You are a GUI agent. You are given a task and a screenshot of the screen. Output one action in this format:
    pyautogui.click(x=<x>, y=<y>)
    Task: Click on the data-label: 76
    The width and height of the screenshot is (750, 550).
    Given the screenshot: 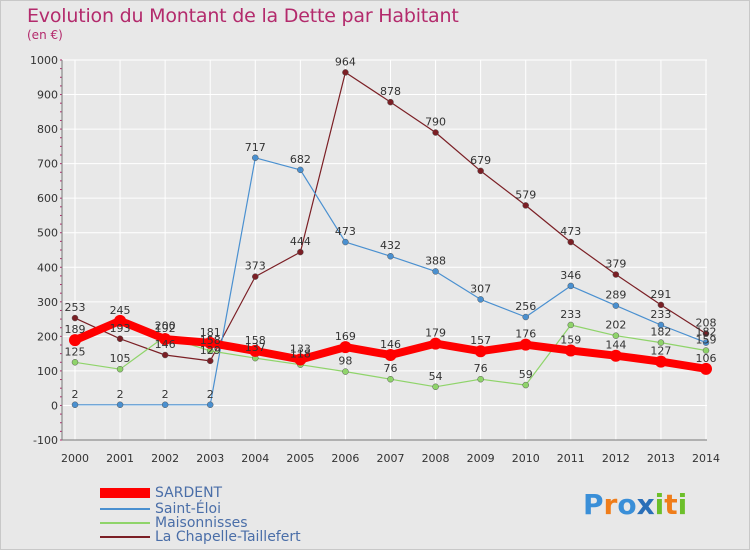 What is the action you would take?
    pyautogui.click(x=391, y=368)
    